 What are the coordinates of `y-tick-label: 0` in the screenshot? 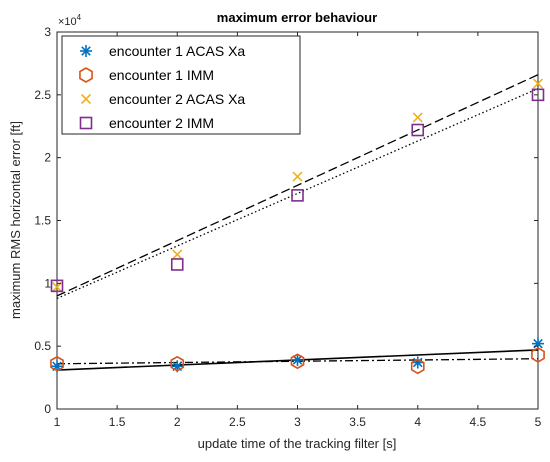 It's located at (47, 409).